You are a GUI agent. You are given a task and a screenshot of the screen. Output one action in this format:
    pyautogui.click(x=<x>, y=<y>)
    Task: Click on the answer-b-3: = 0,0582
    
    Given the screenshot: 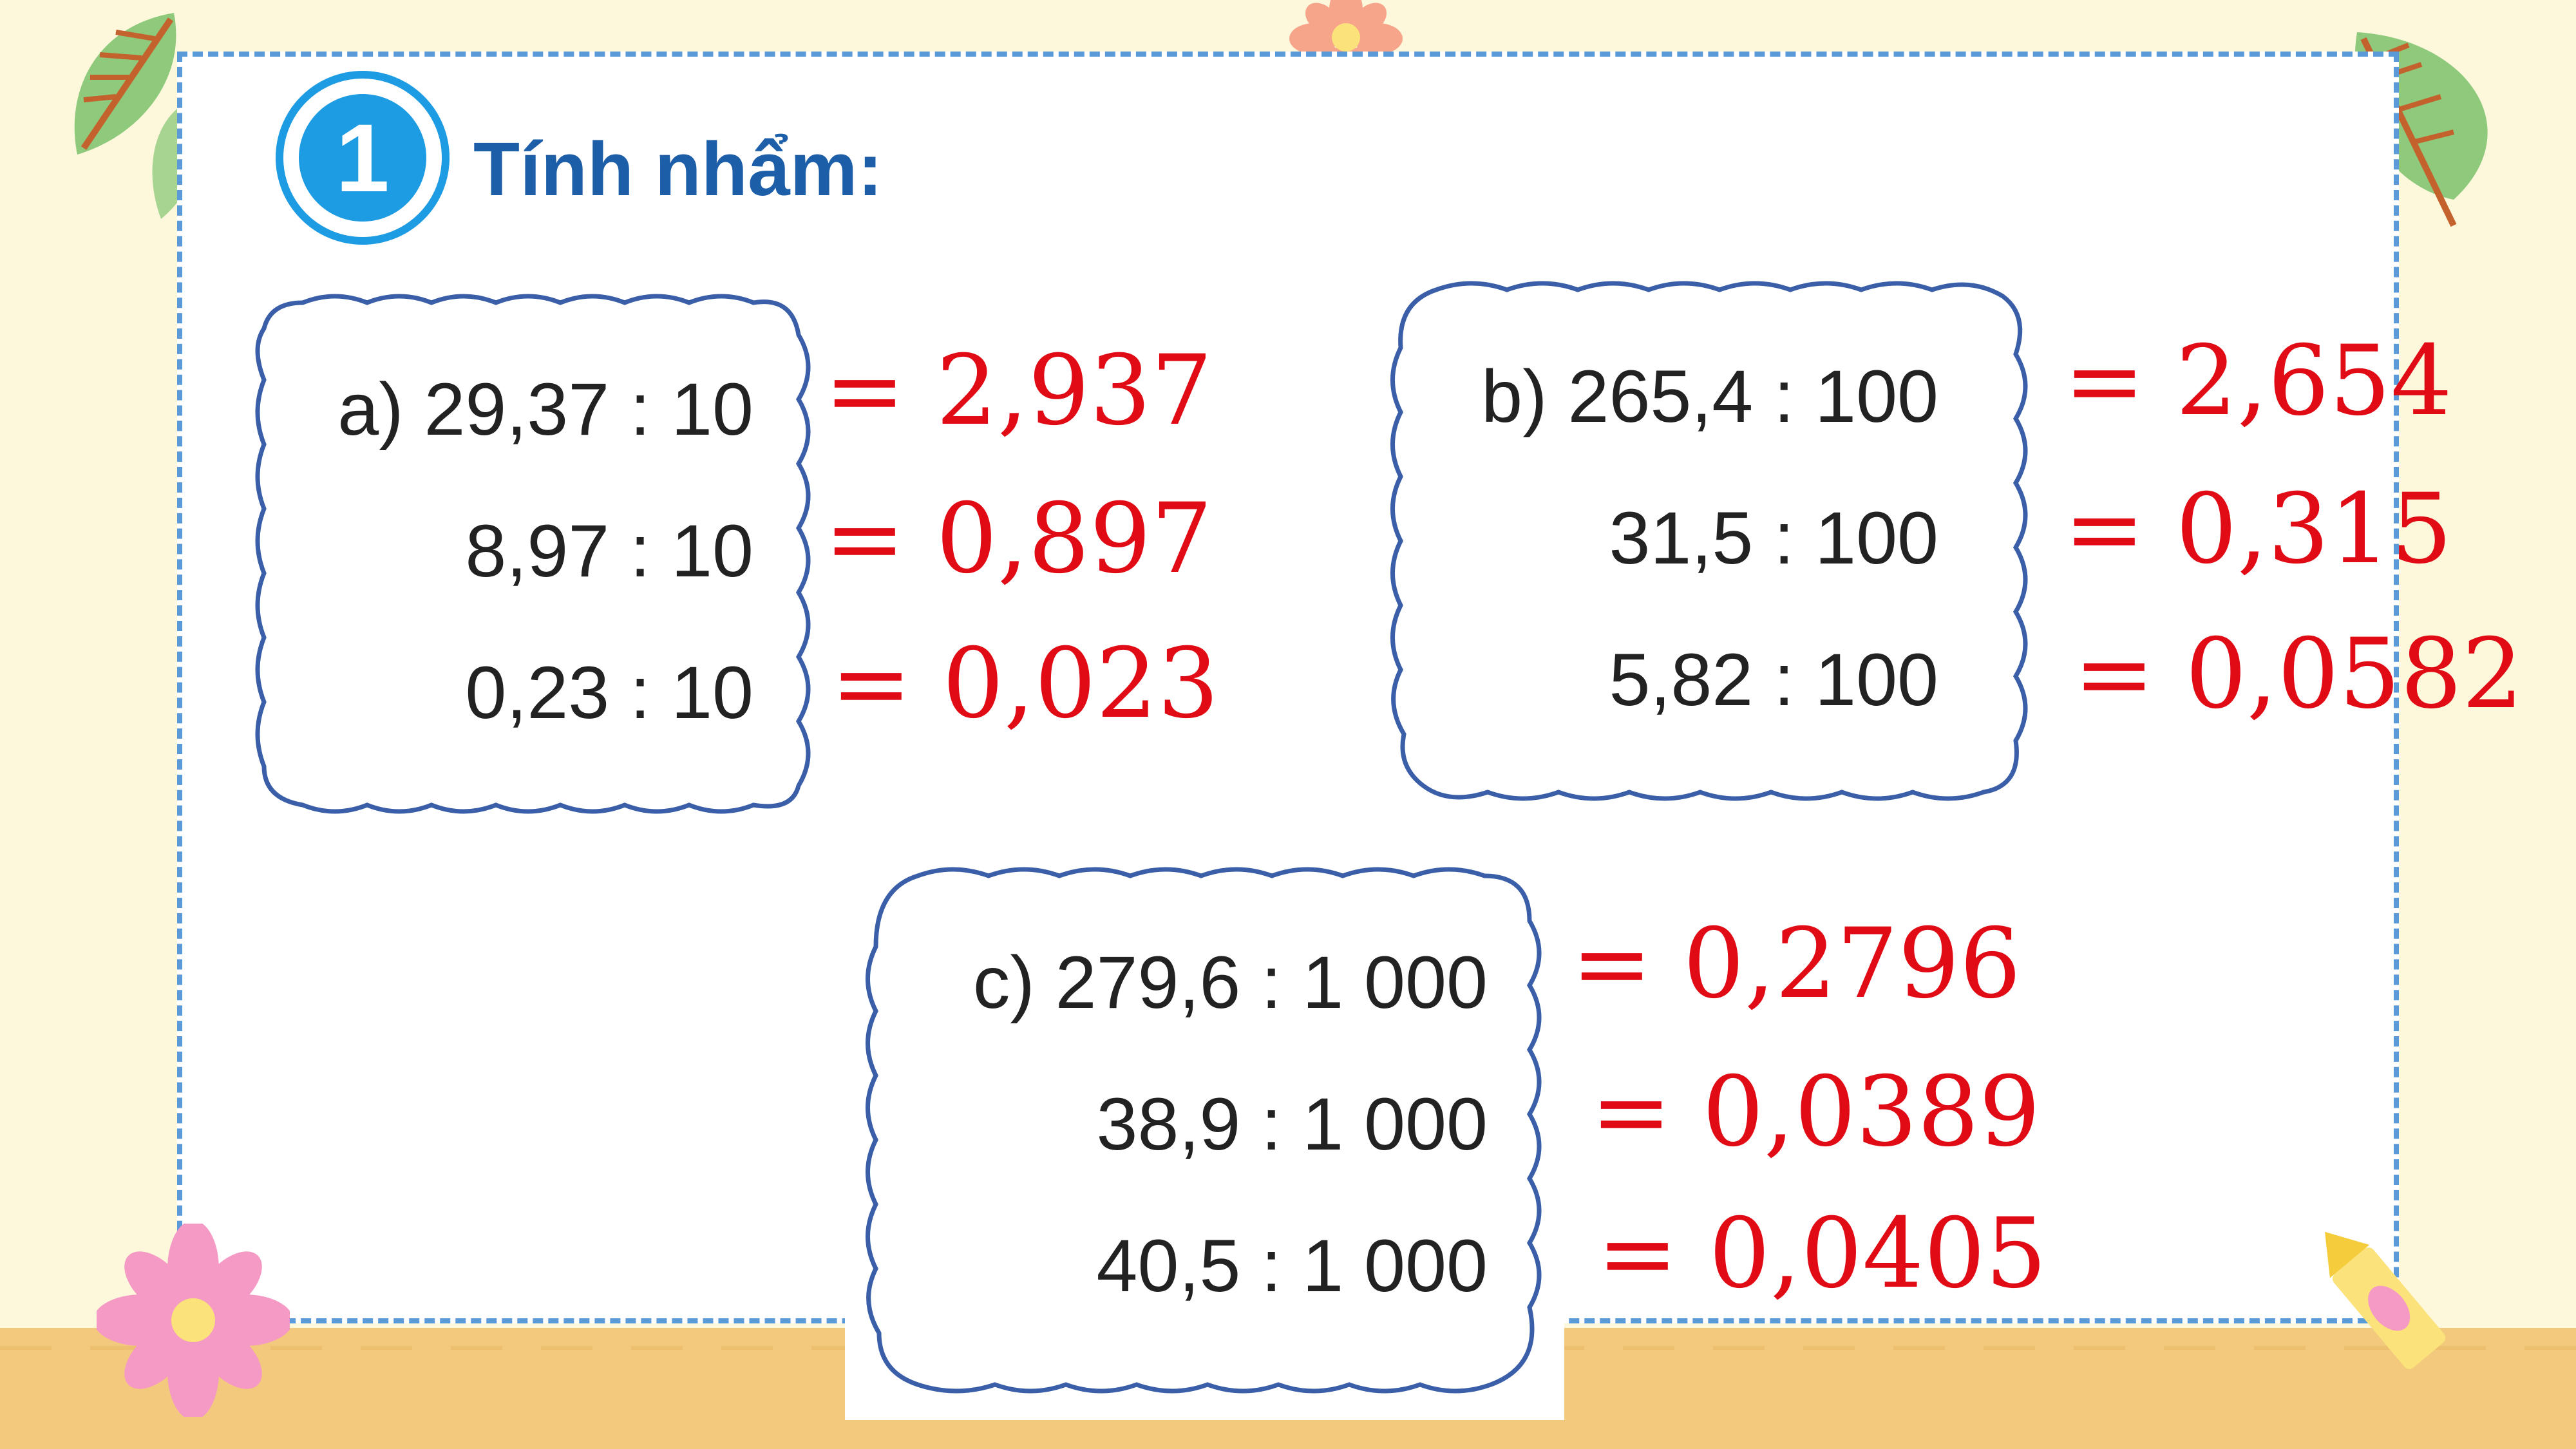 What is the action you would take?
    pyautogui.click(x=2299, y=674)
    